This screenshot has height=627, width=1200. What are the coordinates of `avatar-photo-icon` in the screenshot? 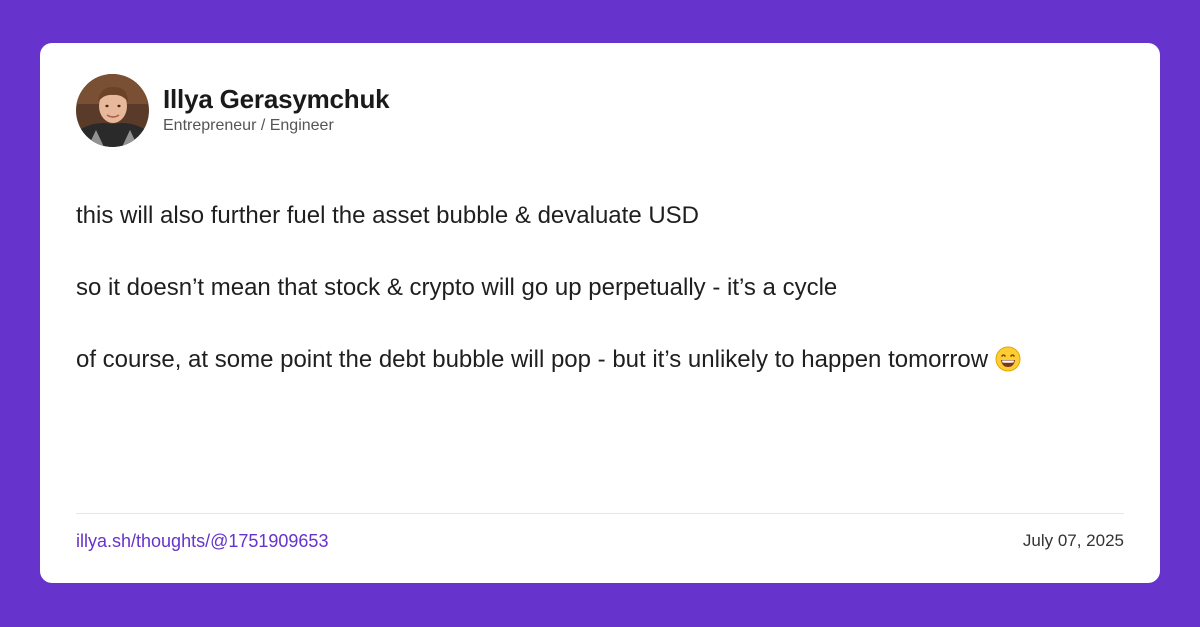 It's located at (112, 110).